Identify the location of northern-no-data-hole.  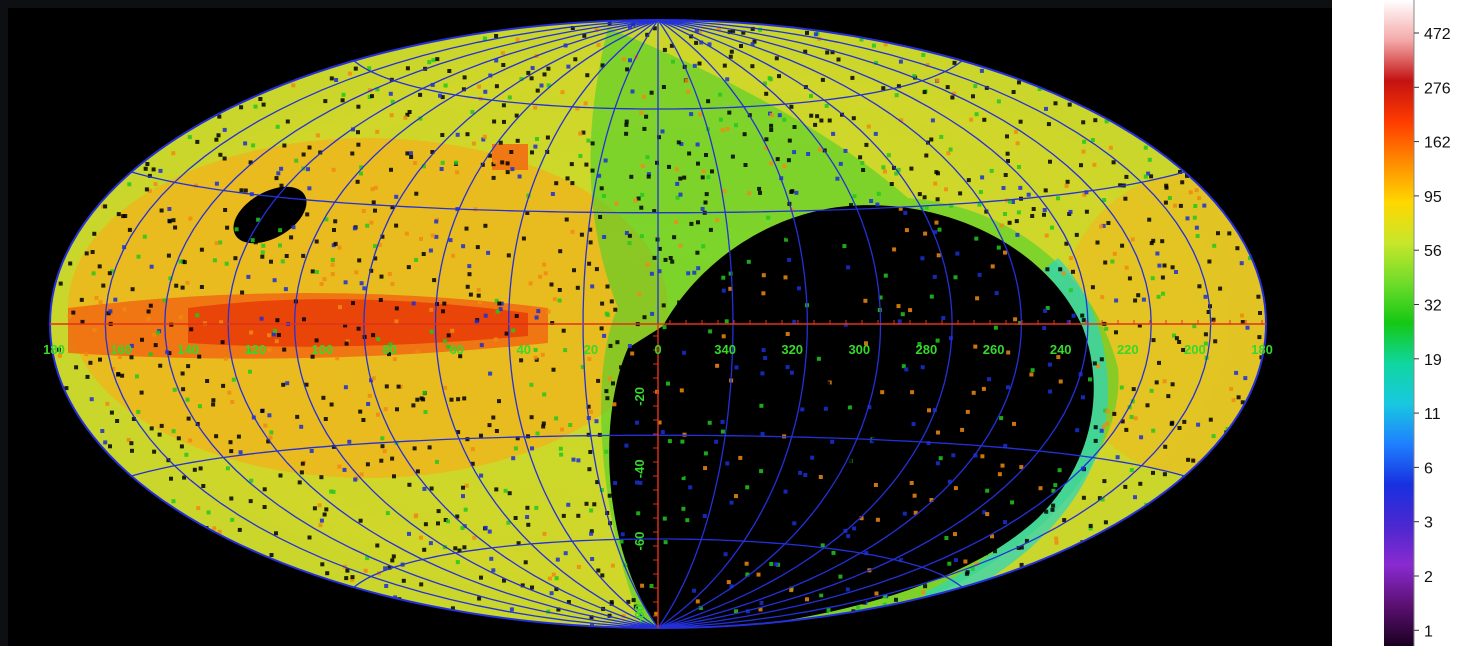
(270, 215).